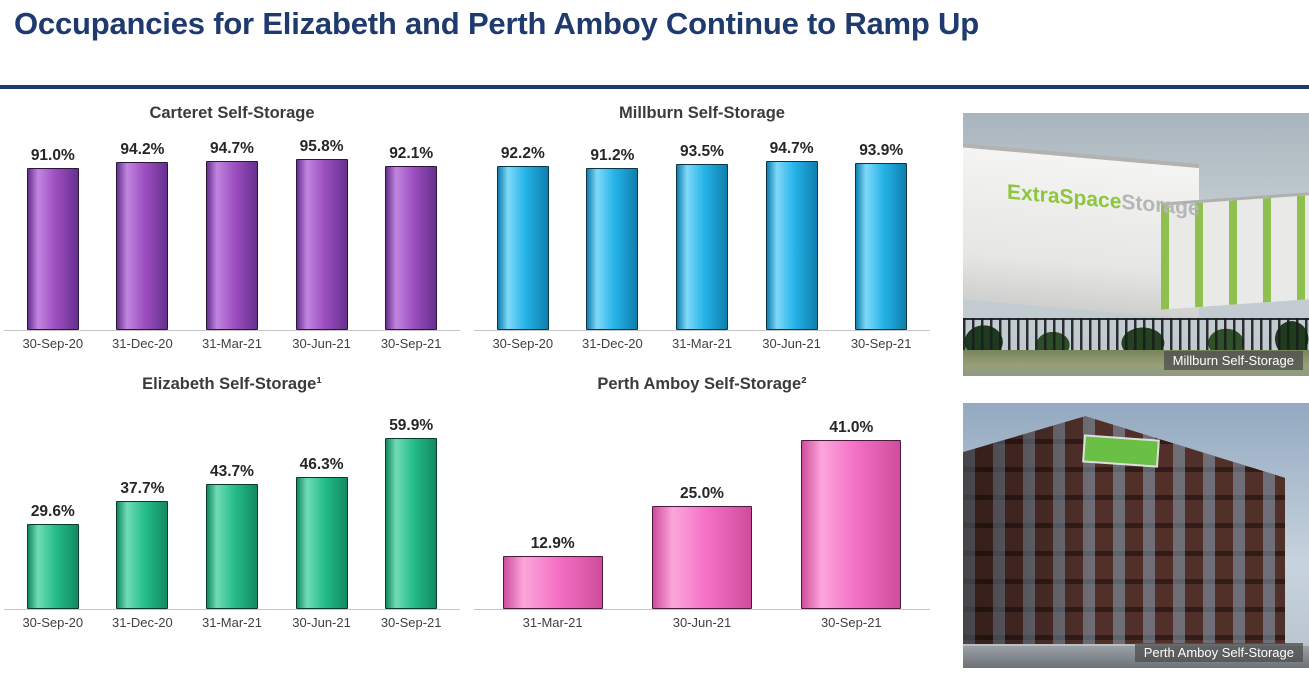  Describe the element at coordinates (552, 543) in the screenshot. I see `bar-value-label: 12.9%` at that location.